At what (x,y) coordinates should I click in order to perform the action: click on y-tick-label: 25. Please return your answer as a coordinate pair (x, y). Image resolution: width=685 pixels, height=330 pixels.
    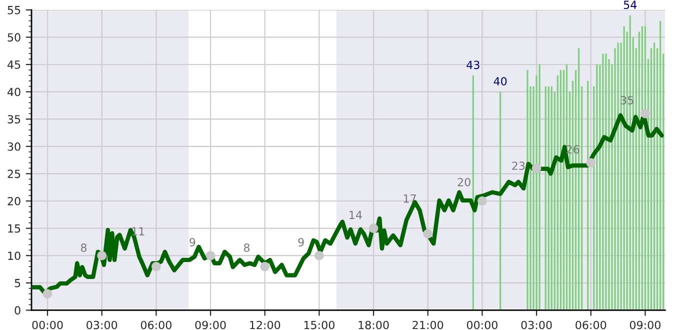
    Looking at the image, I should click on (14, 174).